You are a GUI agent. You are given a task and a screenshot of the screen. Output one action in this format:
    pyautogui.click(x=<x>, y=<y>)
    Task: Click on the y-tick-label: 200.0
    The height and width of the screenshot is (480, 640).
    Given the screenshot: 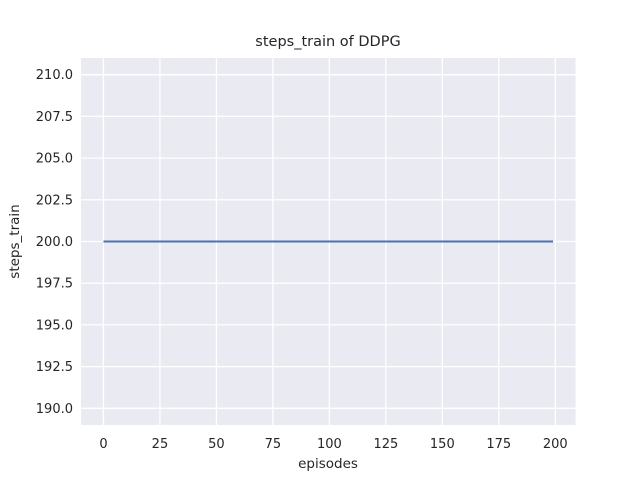 What is the action you would take?
    pyautogui.click(x=54, y=242)
    